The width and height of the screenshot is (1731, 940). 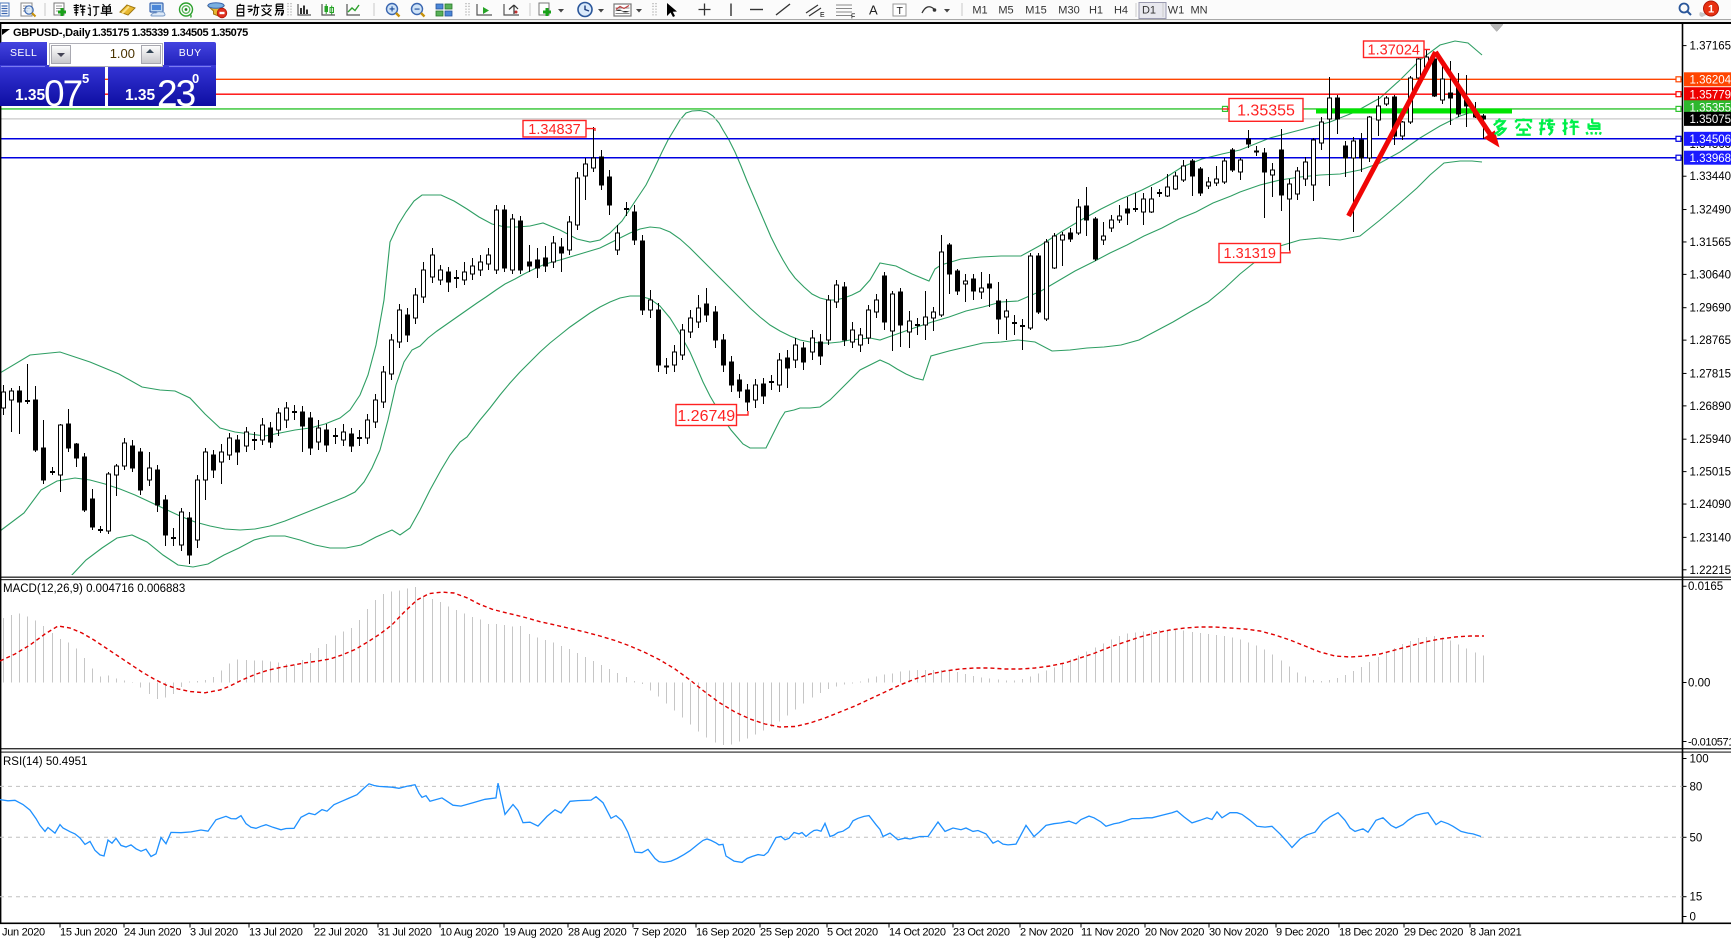 What do you see at coordinates (981, 933) in the screenshot?
I see `svg-text: 23 Oct 2020` at bounding box center [981, 933].